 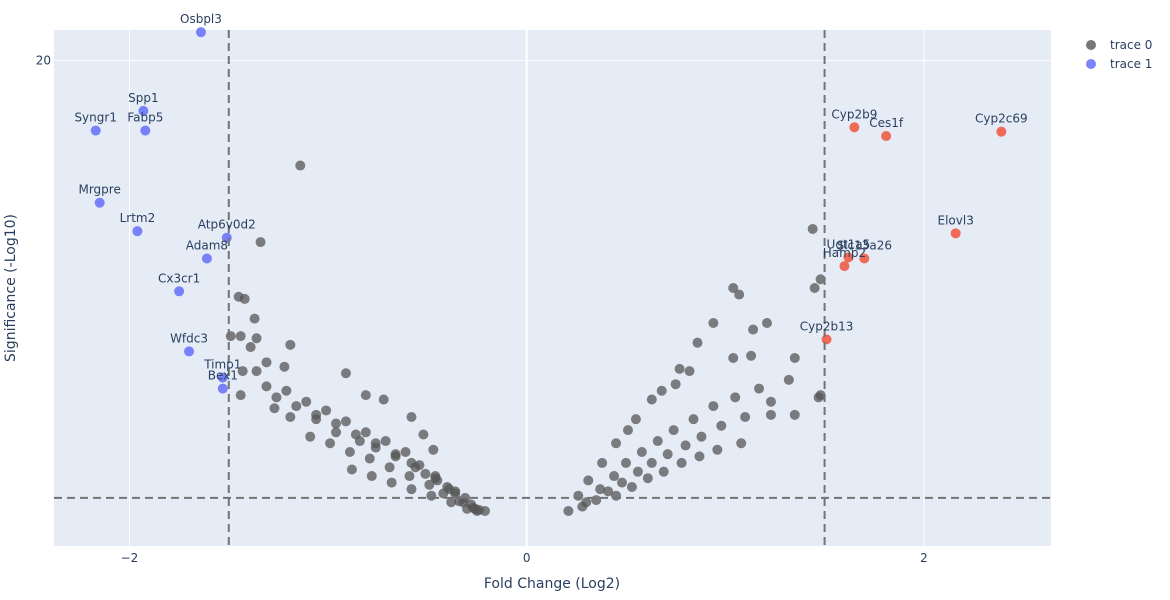 I want to click on point-label: Hamp2, so click(x=844, y=253).